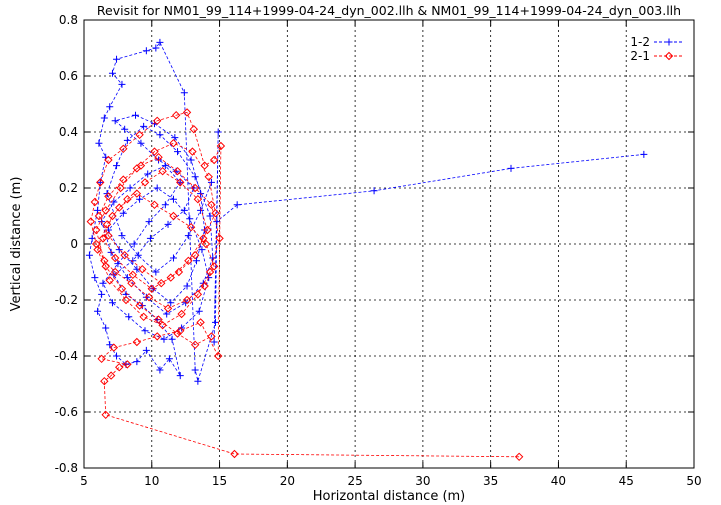 The width and height of the screenshot is (721, 505). What do you see at coordinates (16, 244) in the screenshot?
I see `y-axis-title: Vertical distance (m)` at bounding box center [16, 244].